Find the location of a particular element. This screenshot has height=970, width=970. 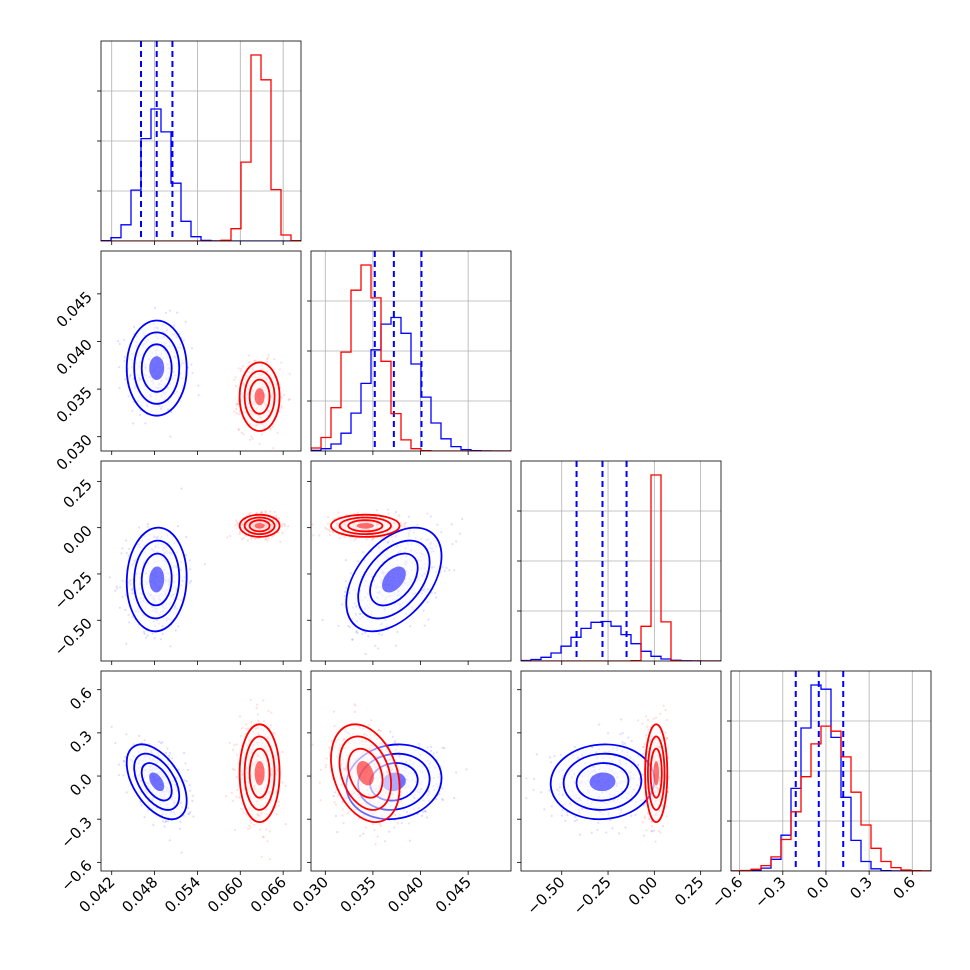

x-tick-label: 0.035 is located at coordinates (358, 894).